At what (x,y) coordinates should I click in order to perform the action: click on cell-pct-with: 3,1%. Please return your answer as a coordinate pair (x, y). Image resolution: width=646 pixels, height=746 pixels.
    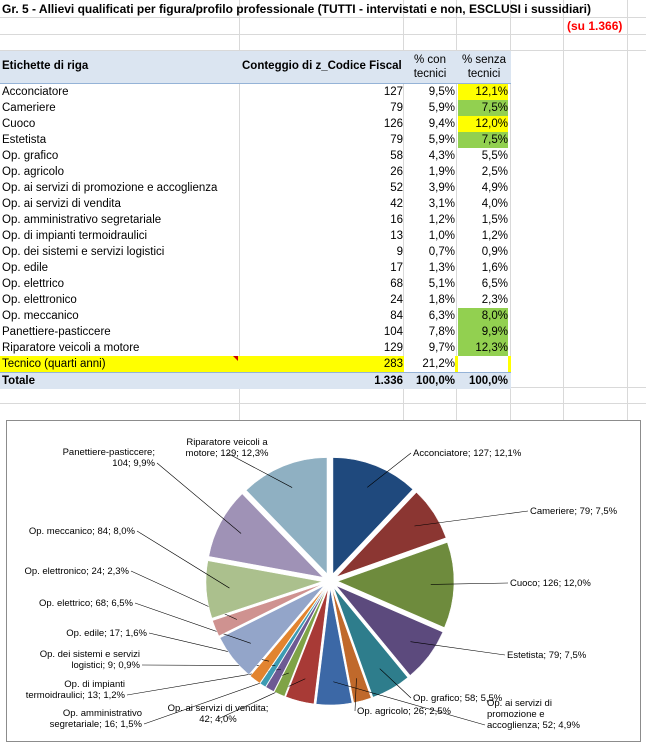
    Looking at the image, I should click on (441, 204).